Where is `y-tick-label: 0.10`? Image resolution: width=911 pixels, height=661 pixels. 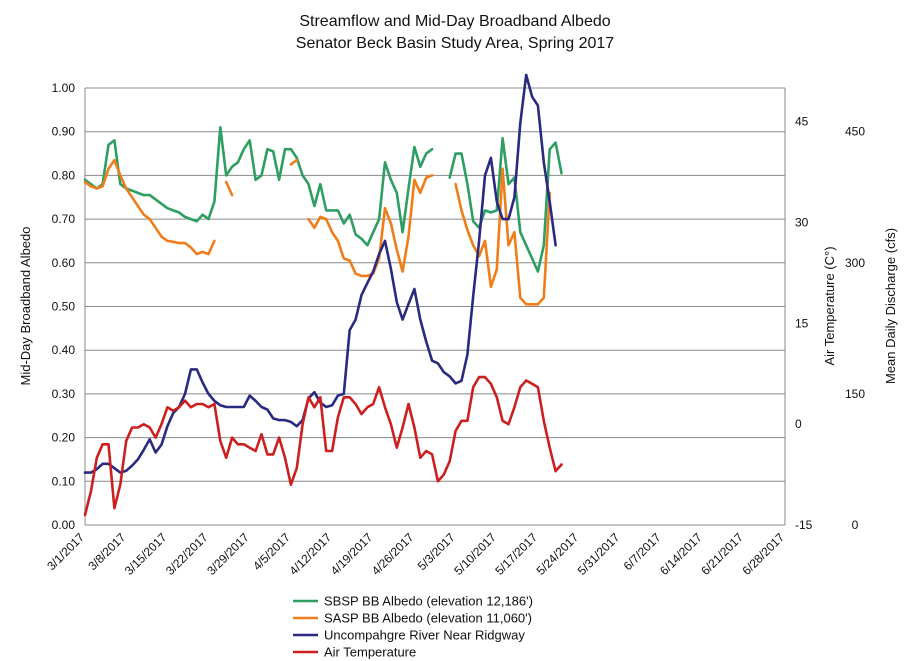
y-tick-label: 0.10 is located at coordinates (64, 481).